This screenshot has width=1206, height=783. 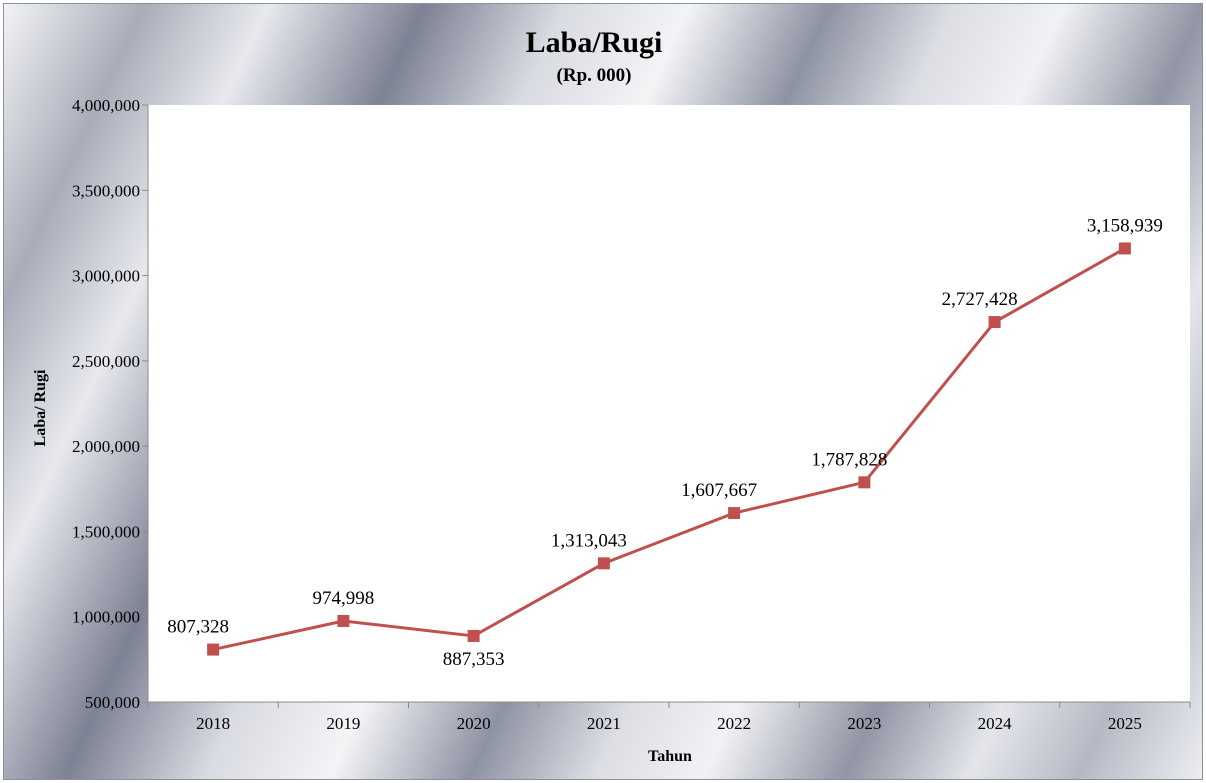 I want to click on data-label: 1,313,043, so click(x=589, y=540).